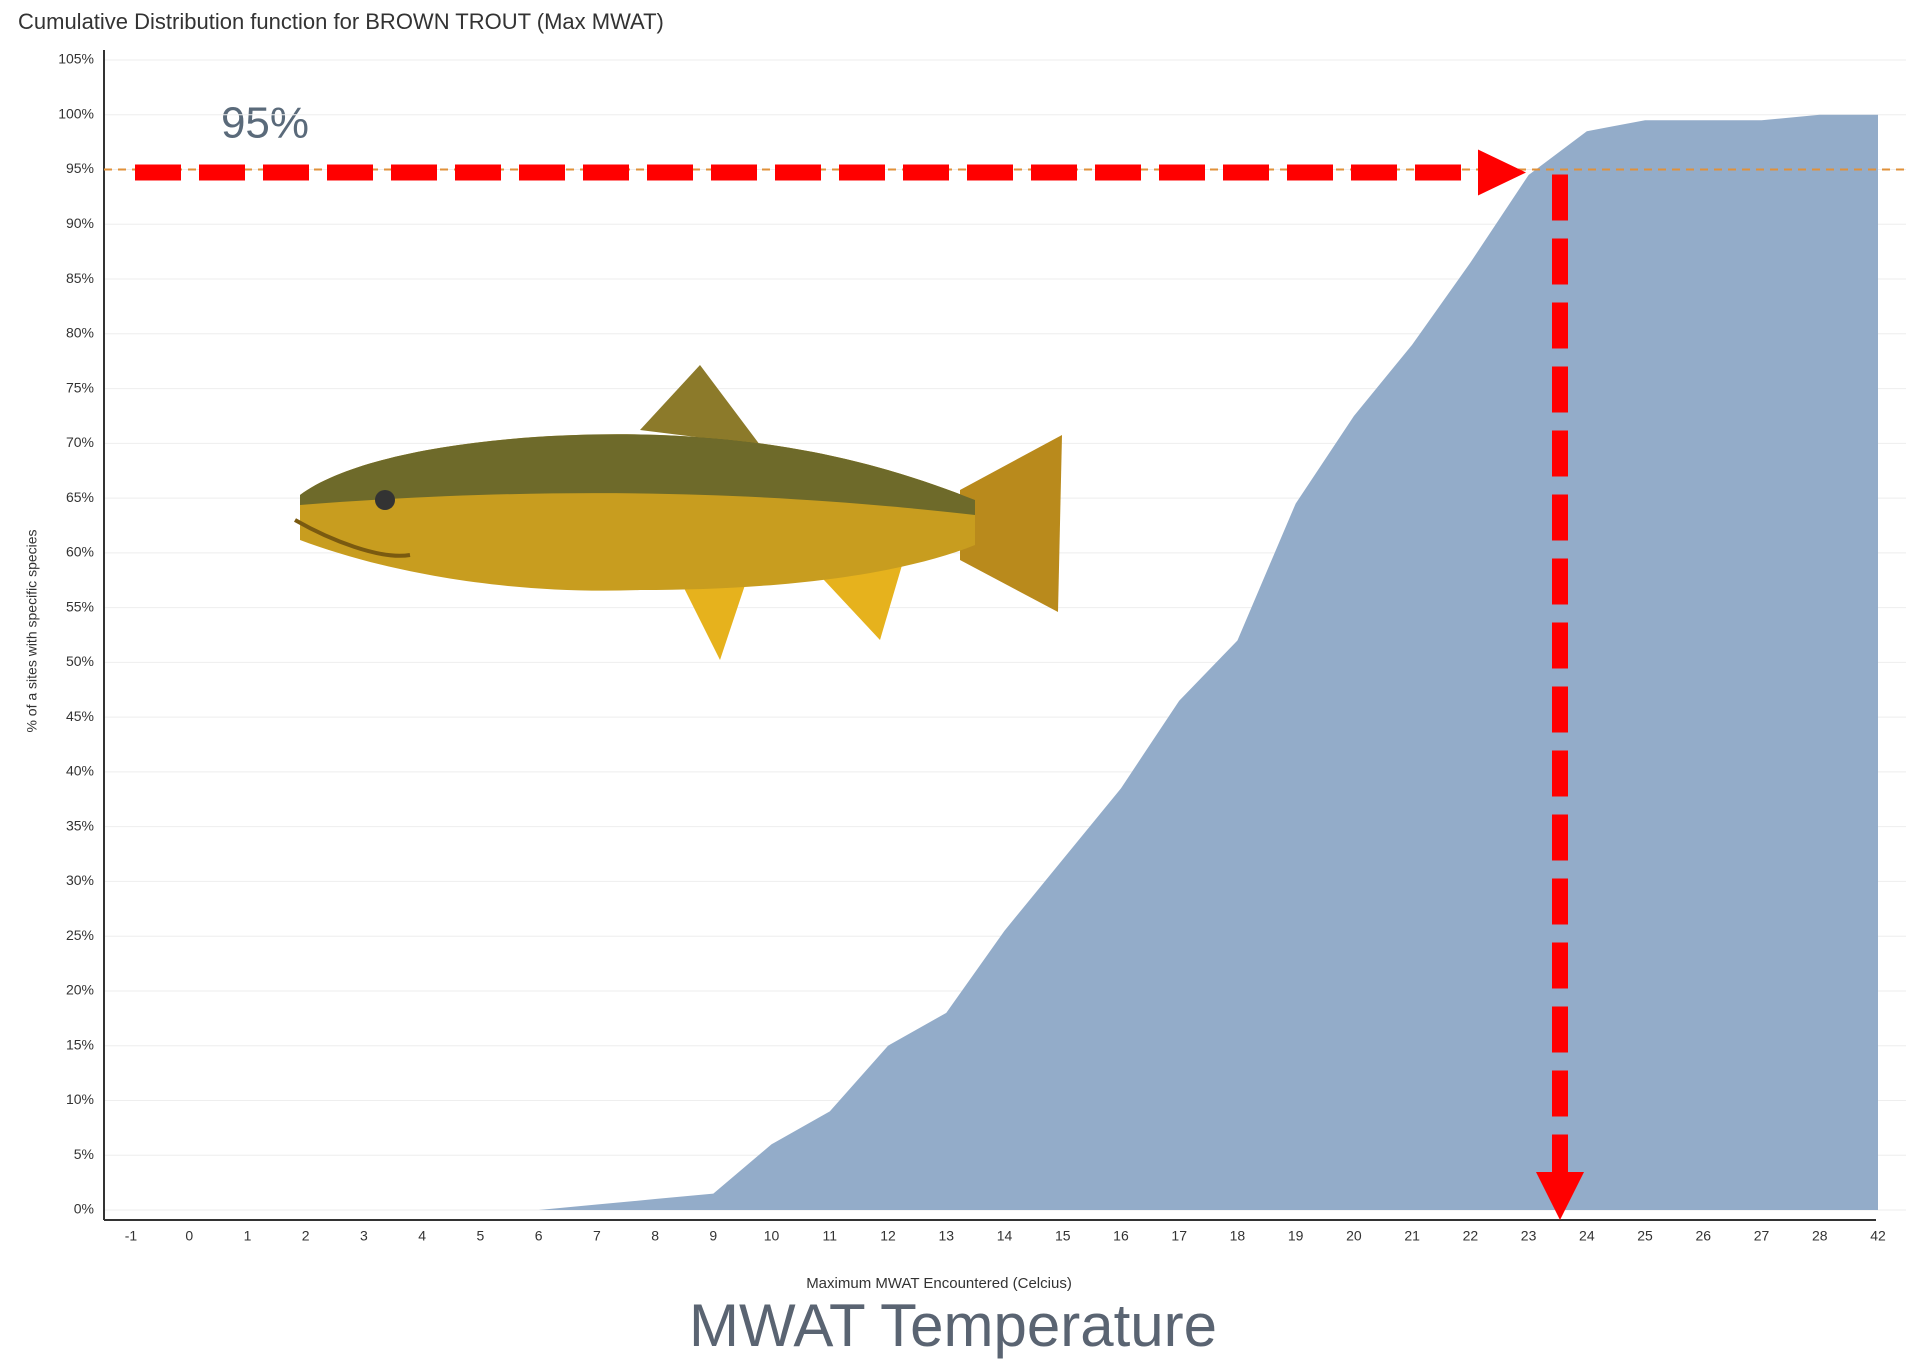 This screenshot has width=1922, height=1365. What do you see at coordinates (1296, 1236) in the screenshot?
I see `x-tick-label: 19` at bounding box center [1296, 1236].